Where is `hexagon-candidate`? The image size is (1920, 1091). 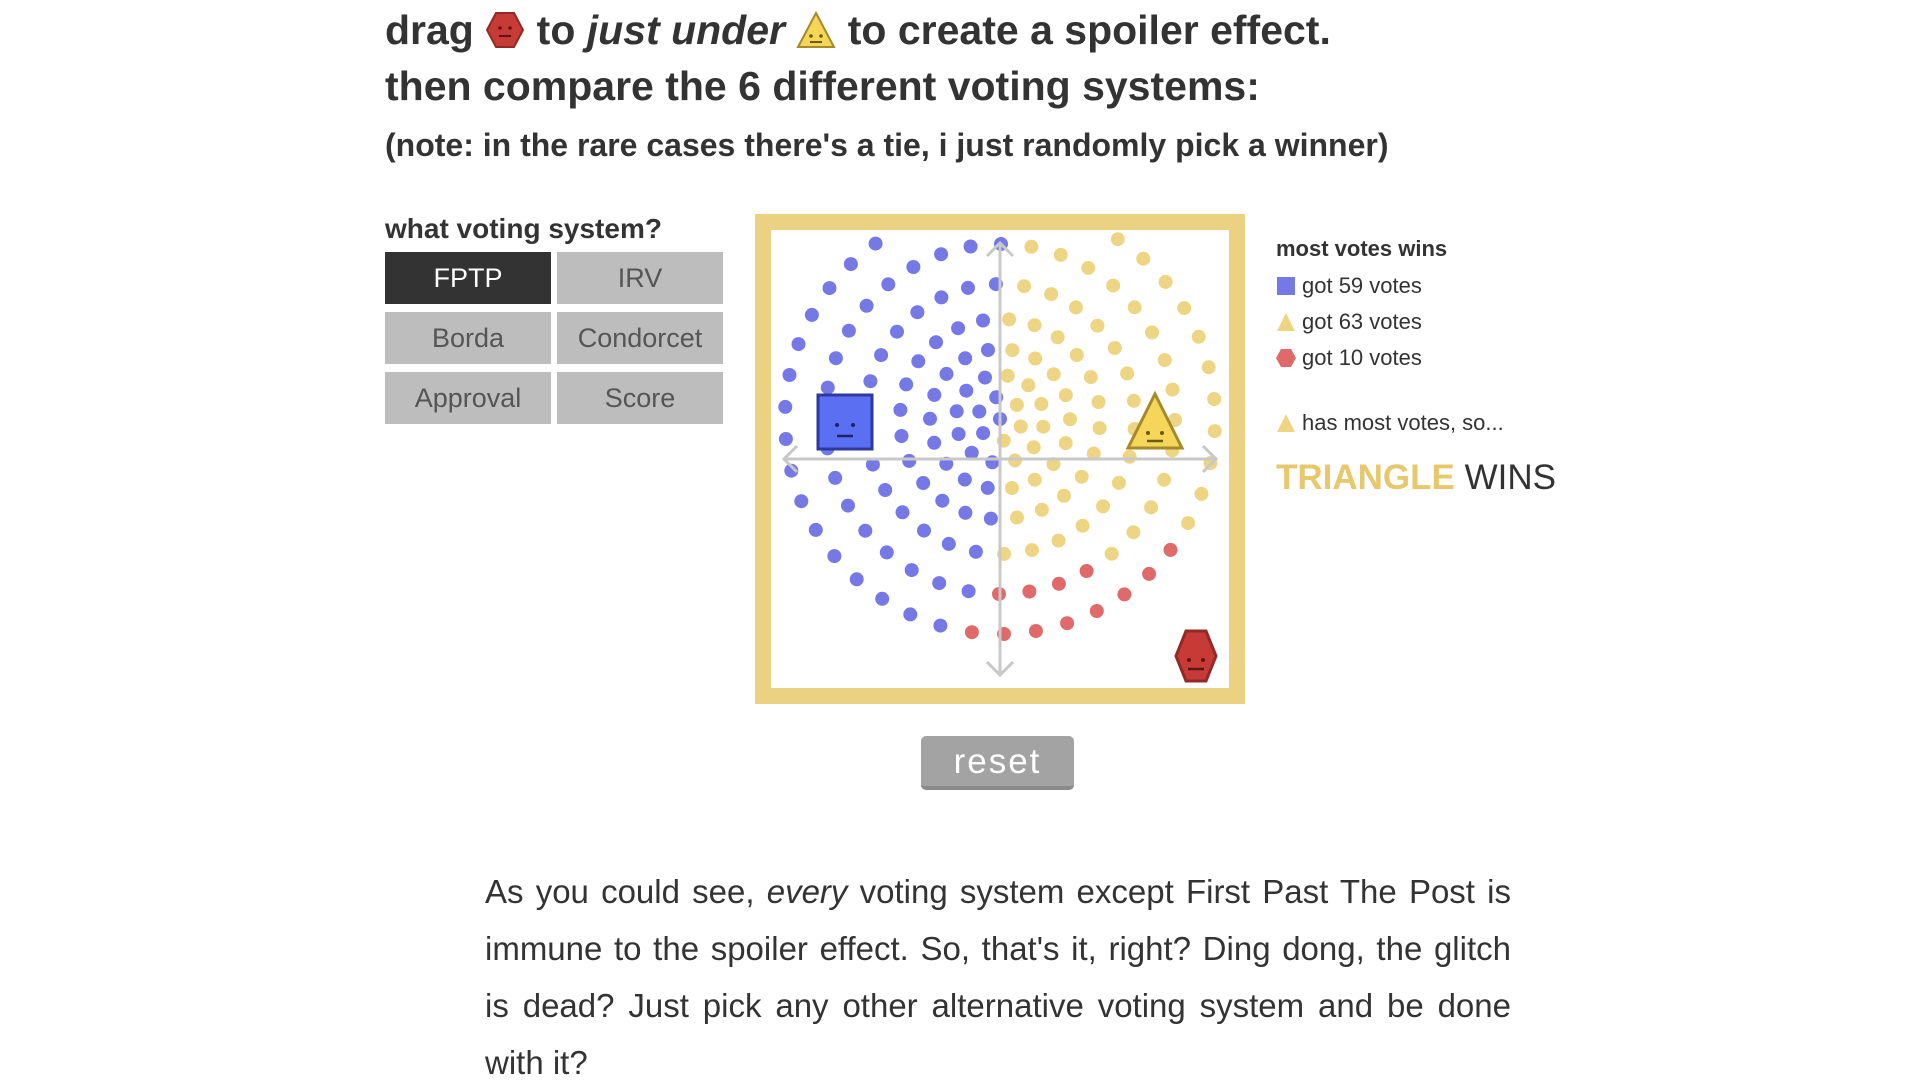
hexagon-candidate is located at coordinates (1196, 656).